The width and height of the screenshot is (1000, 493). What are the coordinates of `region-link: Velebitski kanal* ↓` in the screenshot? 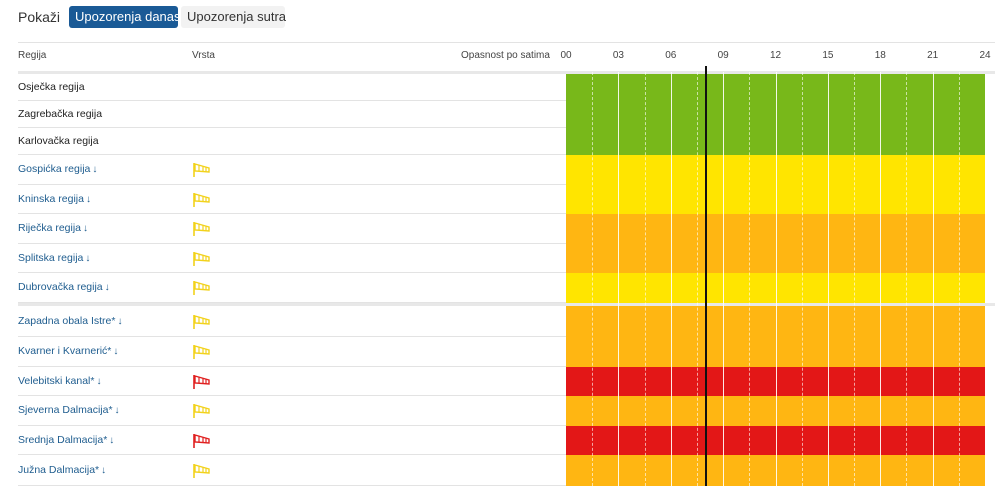 It's located at (59, 381).